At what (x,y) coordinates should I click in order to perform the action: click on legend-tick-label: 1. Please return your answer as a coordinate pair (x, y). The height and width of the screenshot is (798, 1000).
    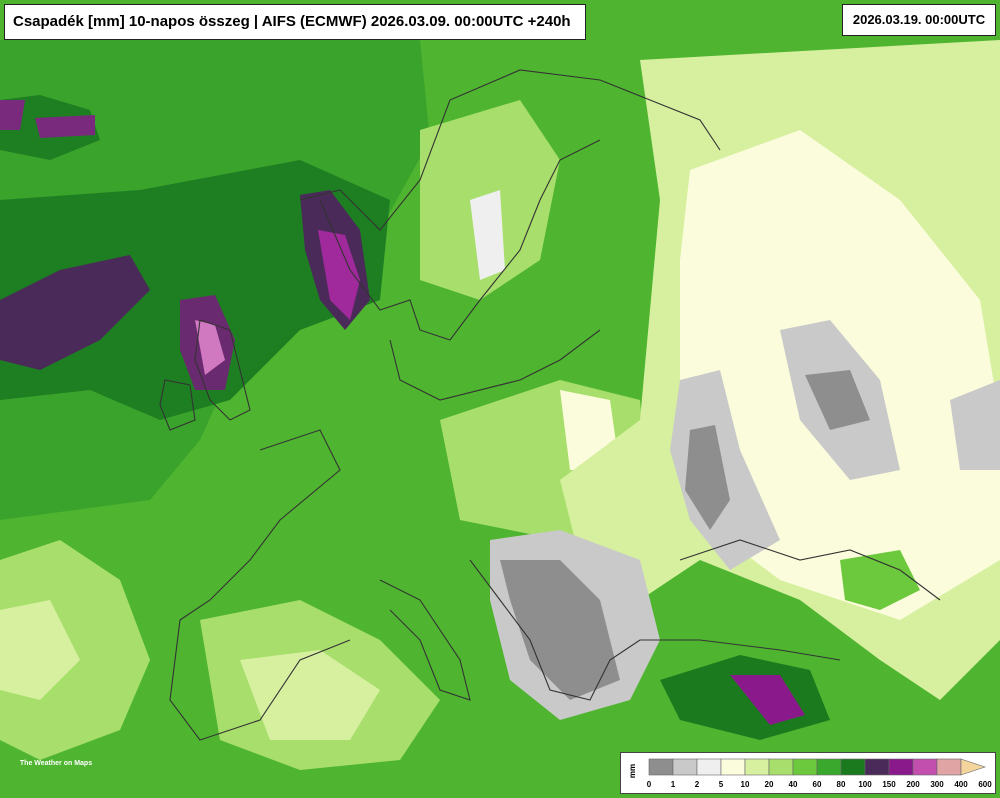
    Looking at the image, I should click on (673, 784).